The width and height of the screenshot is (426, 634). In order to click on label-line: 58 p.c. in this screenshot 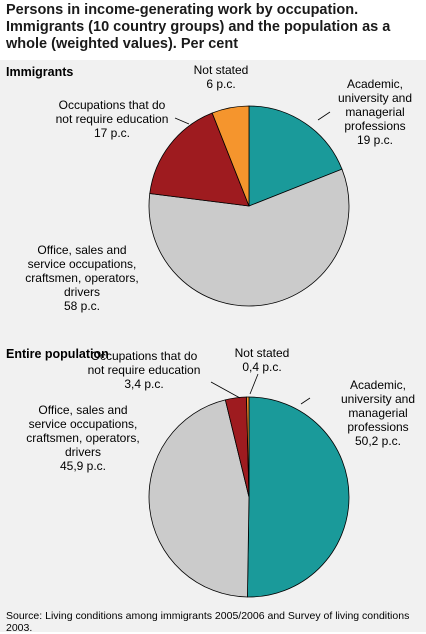, I will do `click(82, 306)`.